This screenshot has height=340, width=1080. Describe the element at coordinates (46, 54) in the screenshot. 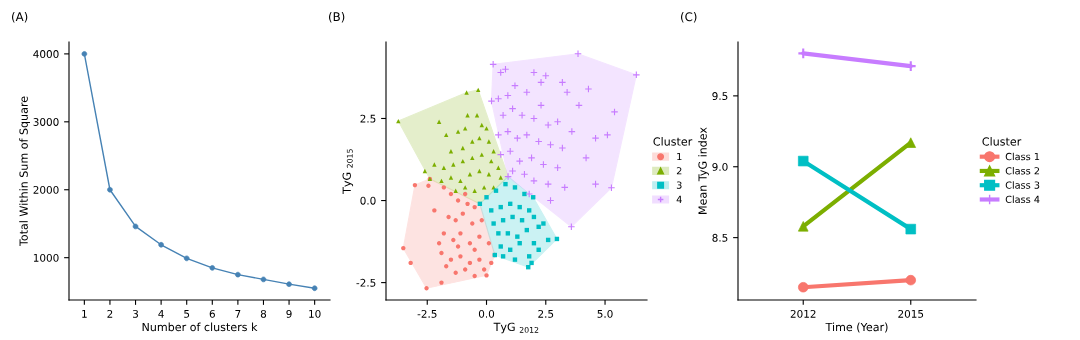

I see `y-tick-label: 4000` at that location.